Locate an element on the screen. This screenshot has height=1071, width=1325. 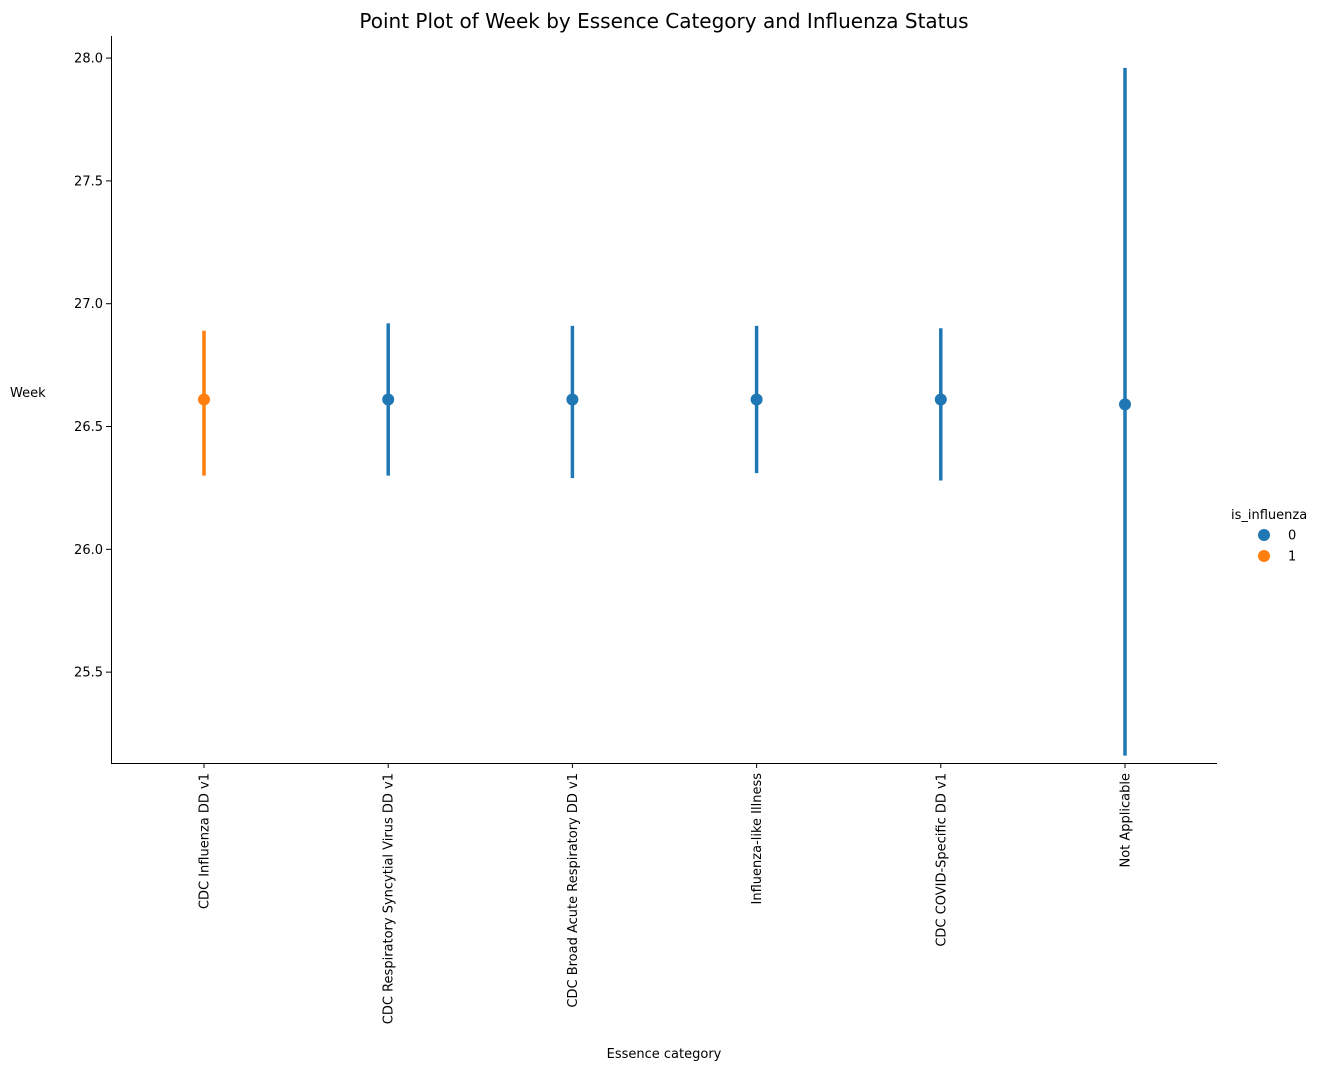
y-tick-label: 26.5 is located at coordinates (88, 427).